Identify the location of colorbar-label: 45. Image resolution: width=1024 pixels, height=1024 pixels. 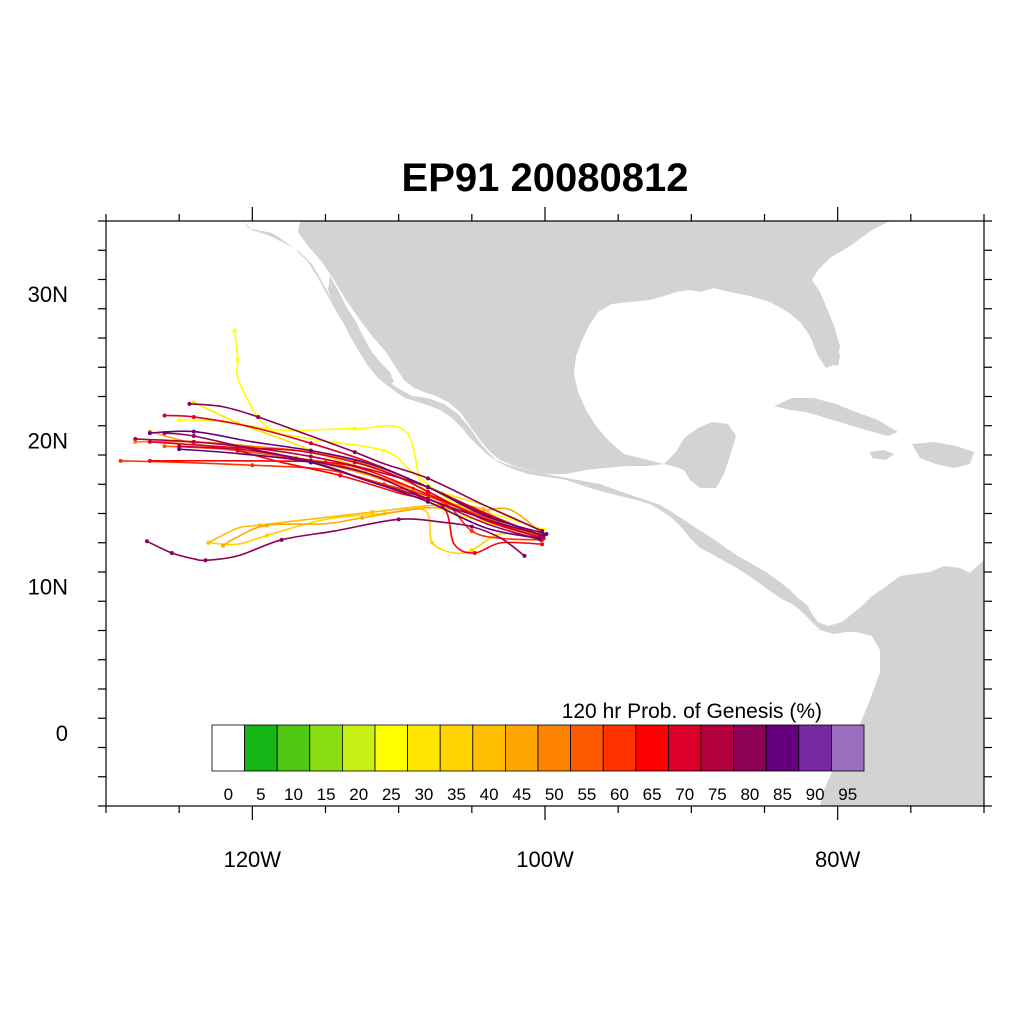
(521, 794).